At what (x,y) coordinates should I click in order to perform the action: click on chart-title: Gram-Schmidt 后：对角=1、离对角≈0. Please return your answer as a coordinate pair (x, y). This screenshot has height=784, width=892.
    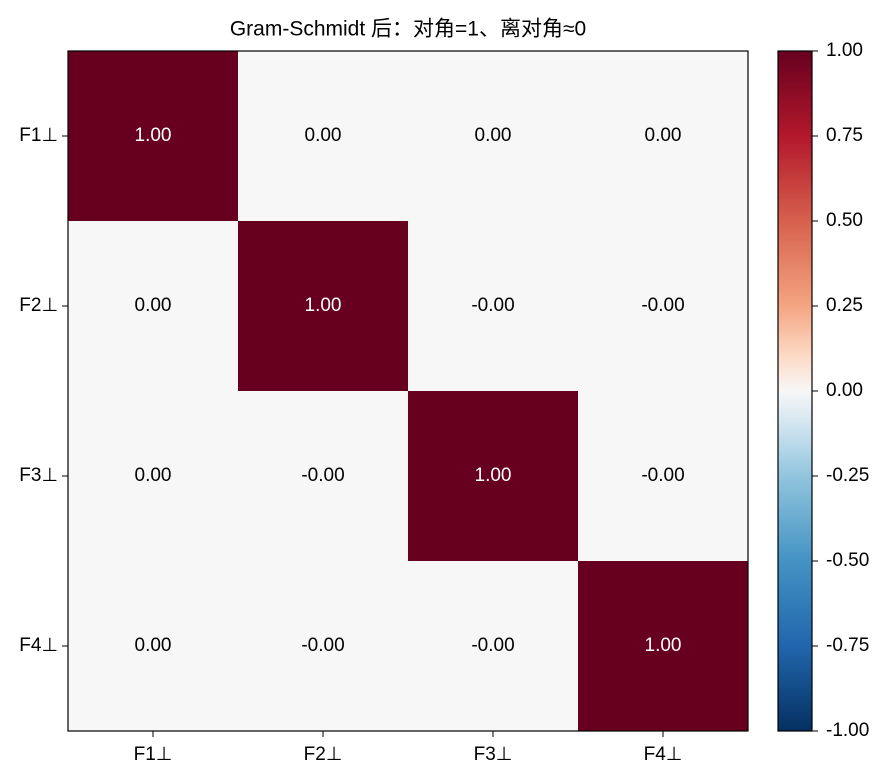
    Looking at the image, I should click on (408, 29).